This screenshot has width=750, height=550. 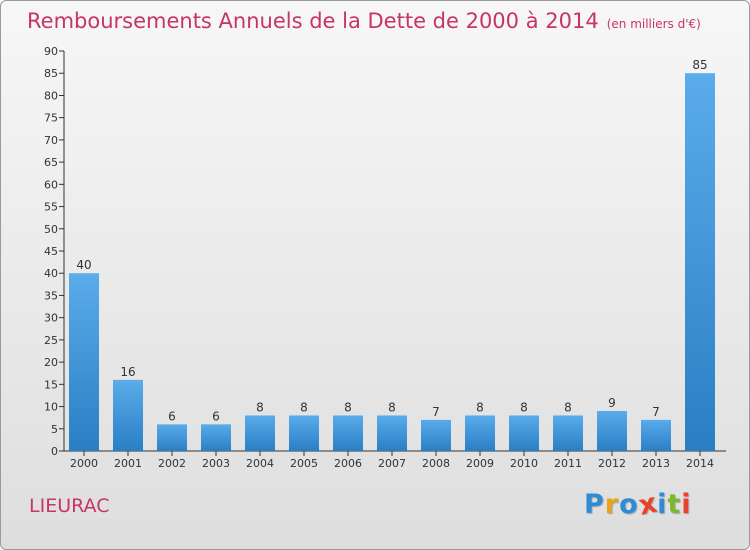 What do you see at coordinates (524, 433) in the screenshot?
I see `bar-2010` at bounding box center [524, 433].